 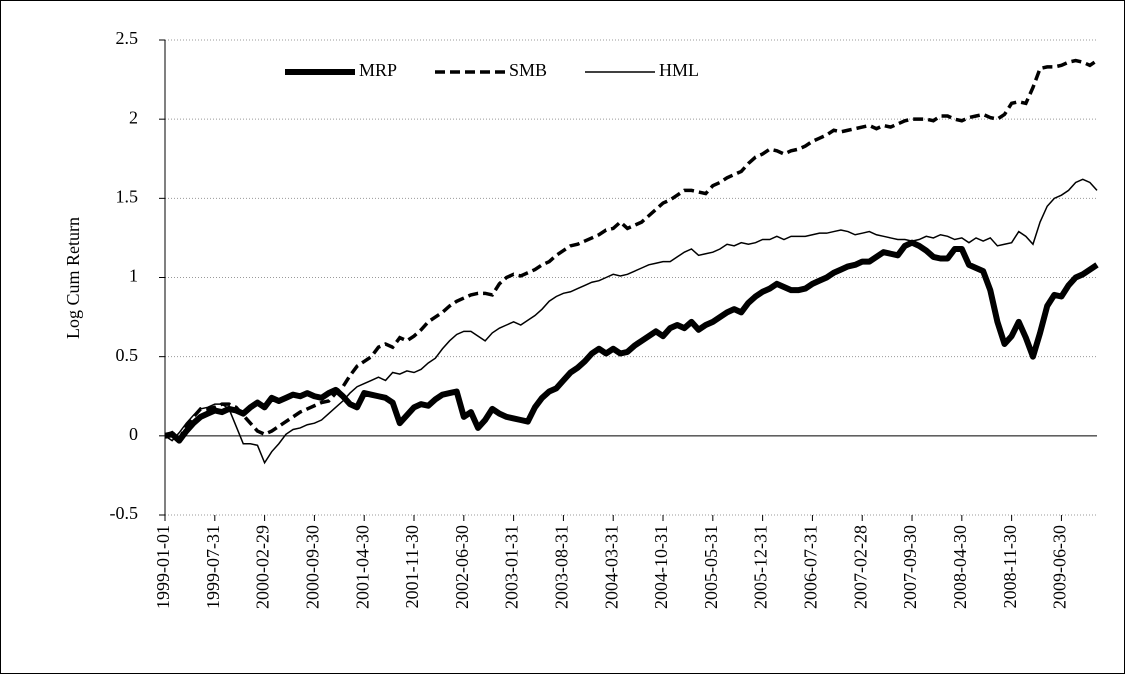 What do you see at coordinates (133, 434) in the screenshot?
I see `y-tick-label: 0` at bounding box center [133, 434].